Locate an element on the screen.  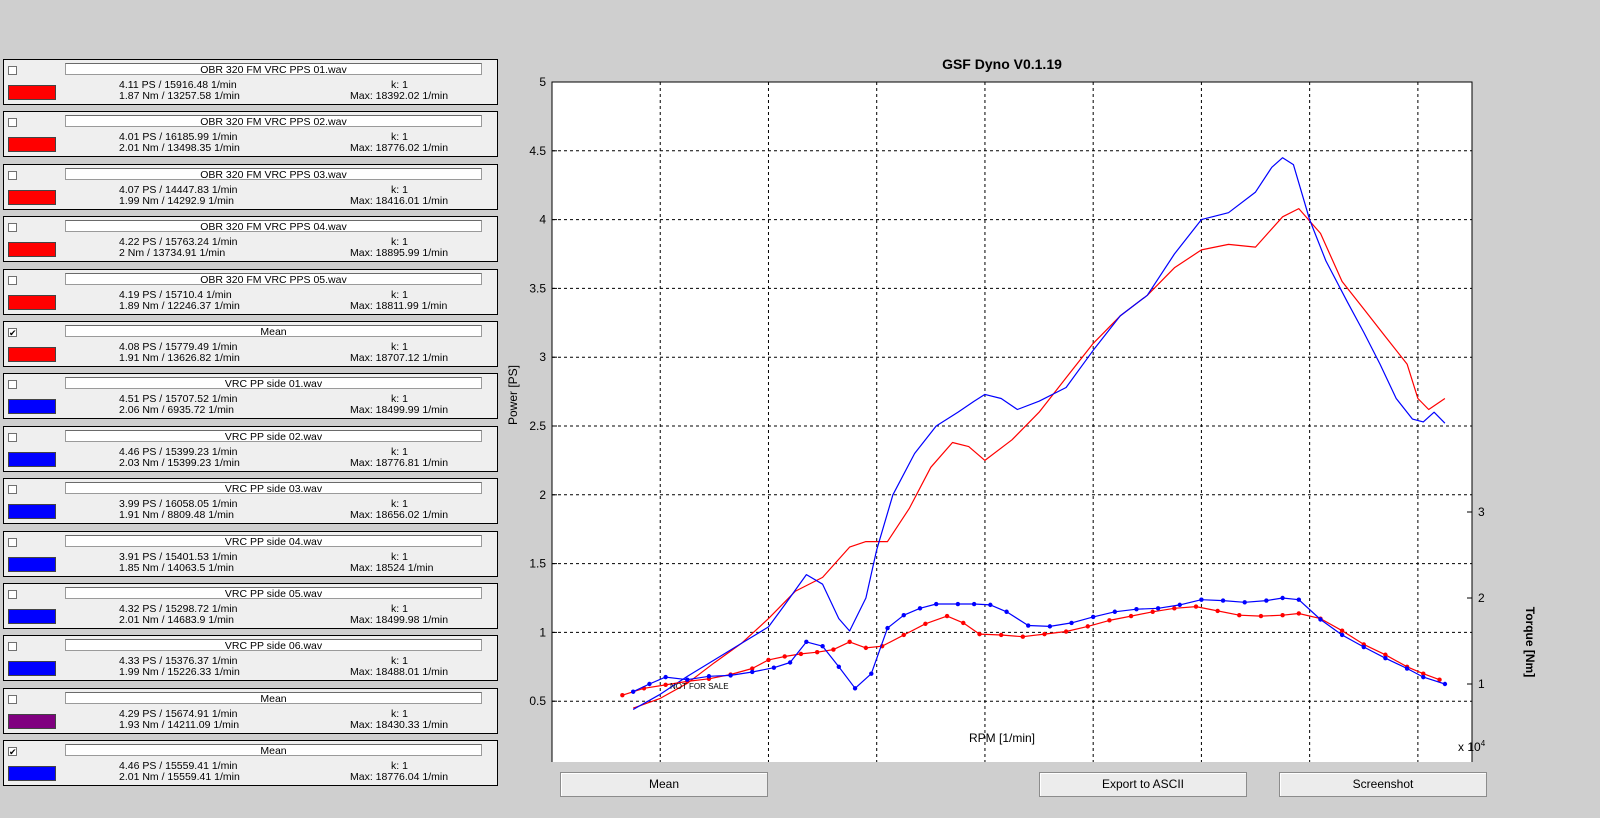
run-max-rpm: Max: 18392.02 1/min is located at coordinates (399, 96).